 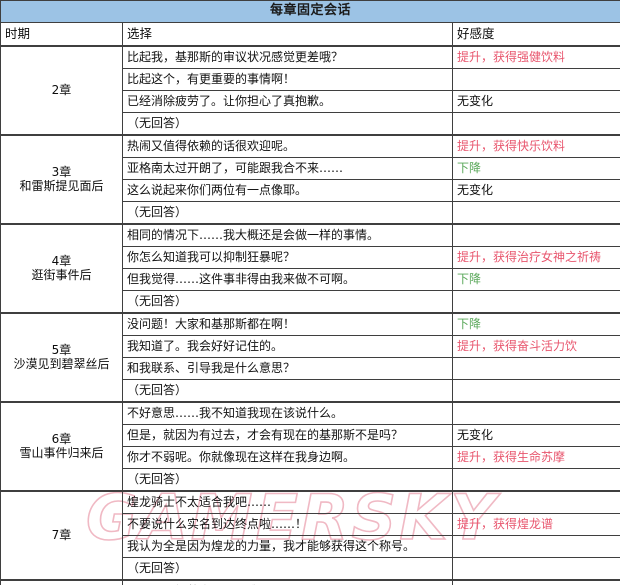 What do you see at coordinates (287, 34) in the screenshot?
I see `column-header-choice: 选择` at bounding box center [287, 34].